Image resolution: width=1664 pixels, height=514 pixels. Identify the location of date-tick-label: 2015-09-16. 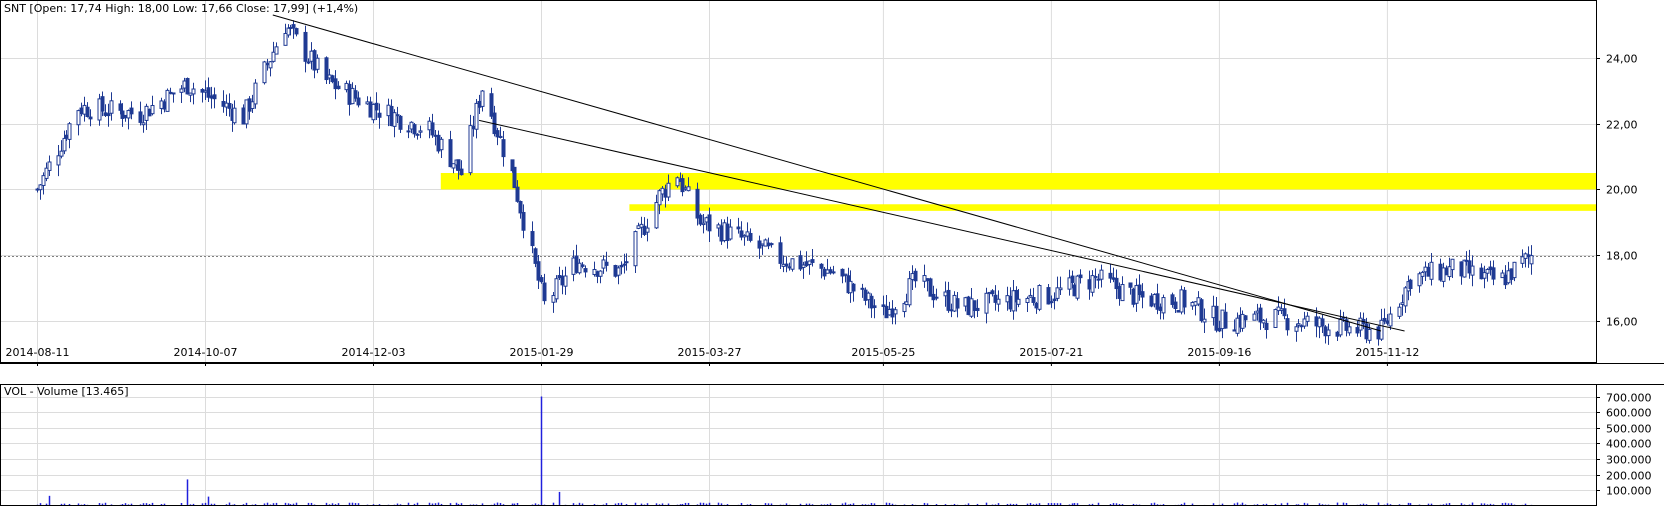
(1219, 352).